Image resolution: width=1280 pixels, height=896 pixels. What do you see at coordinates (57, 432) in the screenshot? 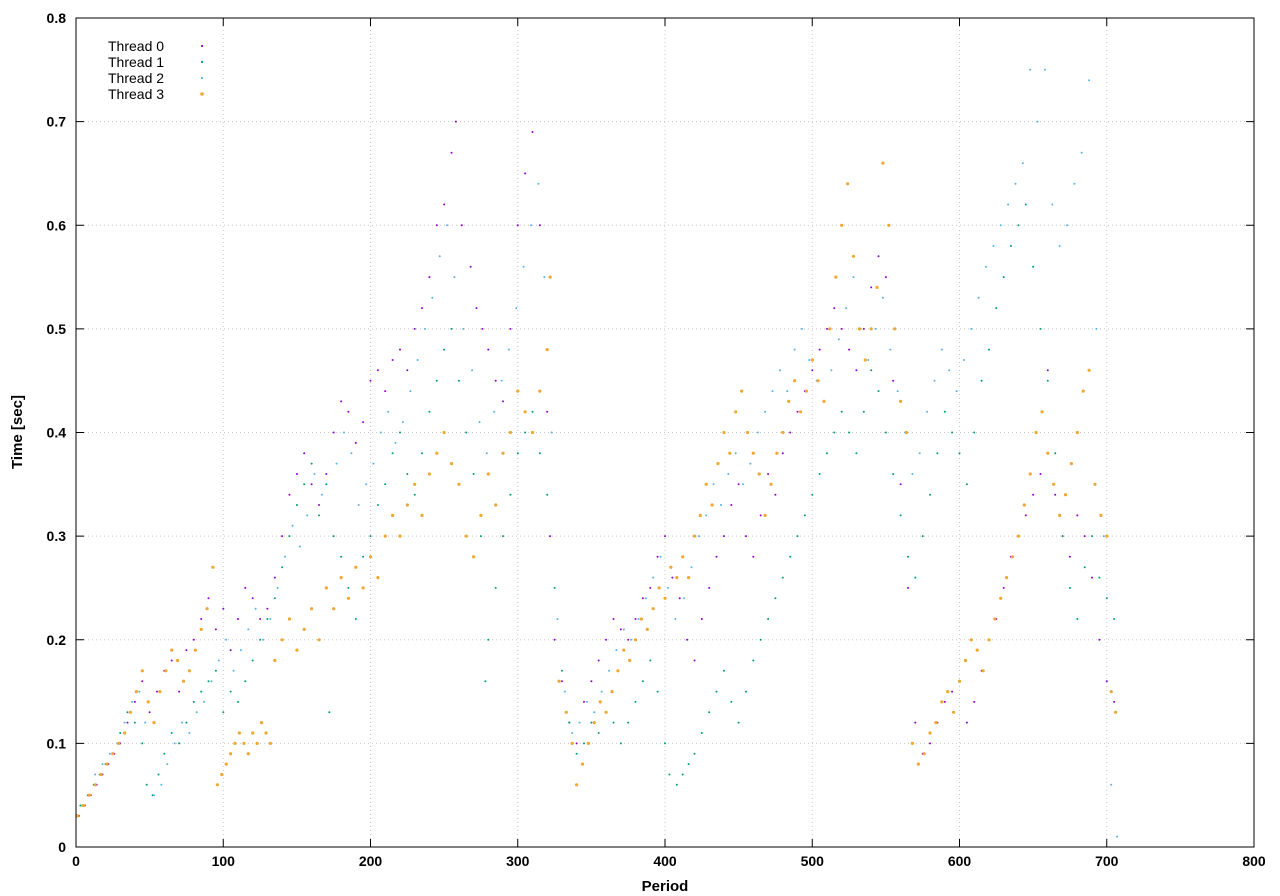
I see `y-tick-labels: 0 0.1 0.2 0.3 0.4 0.5 0.6 0.7 0.8` at bounding box center [57, 432].